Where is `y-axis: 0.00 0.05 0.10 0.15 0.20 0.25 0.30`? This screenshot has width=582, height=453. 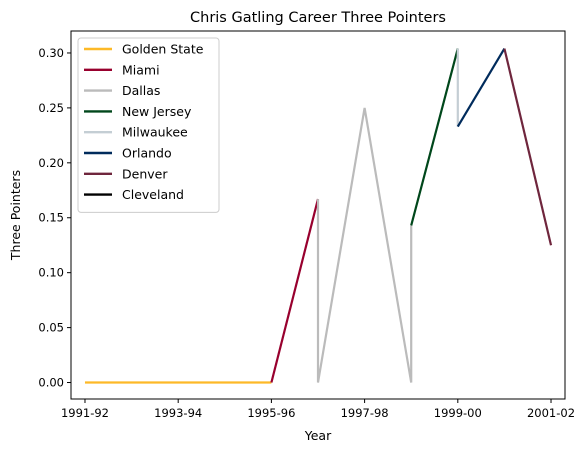
y-axis: 0.00 0.05 0.10 0.15 0.20 0.25 0.30 is located at coordinates (54, 218).